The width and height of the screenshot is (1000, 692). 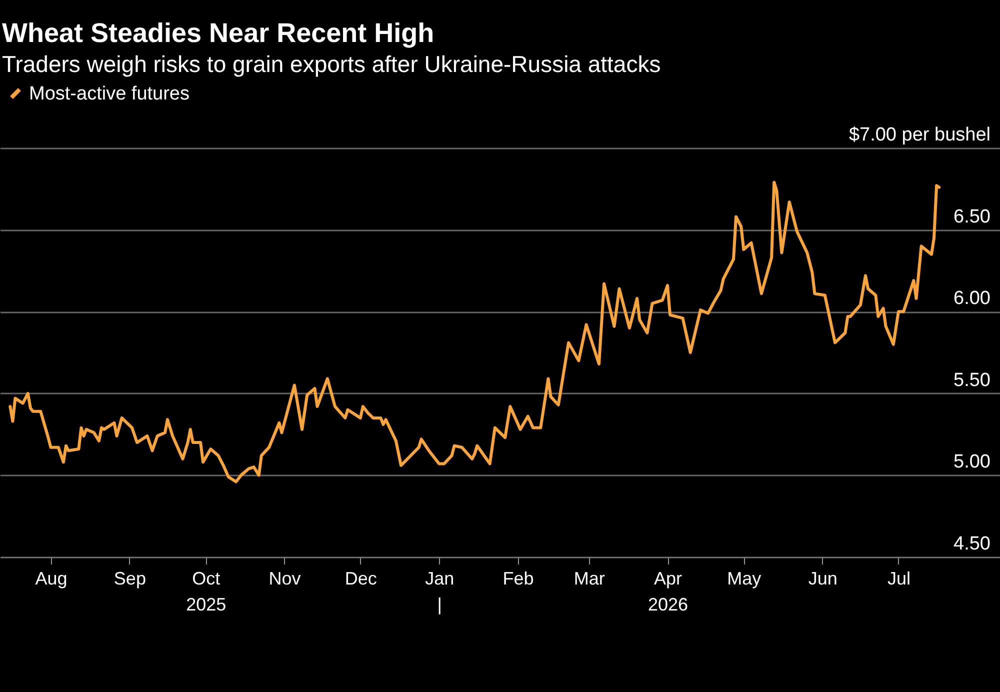 I want to click on x-tick-label: Jan |, so click(x=439, y=591).